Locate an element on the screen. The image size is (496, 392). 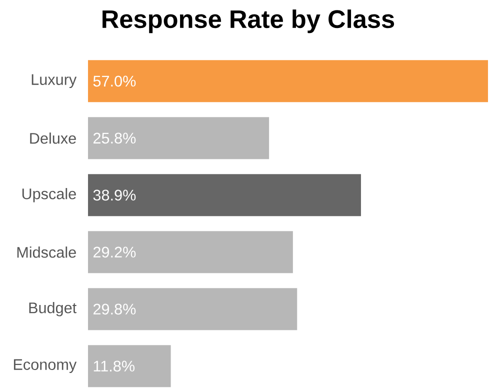
y-tick-label: Upscale is located at coordinates (49, 195).